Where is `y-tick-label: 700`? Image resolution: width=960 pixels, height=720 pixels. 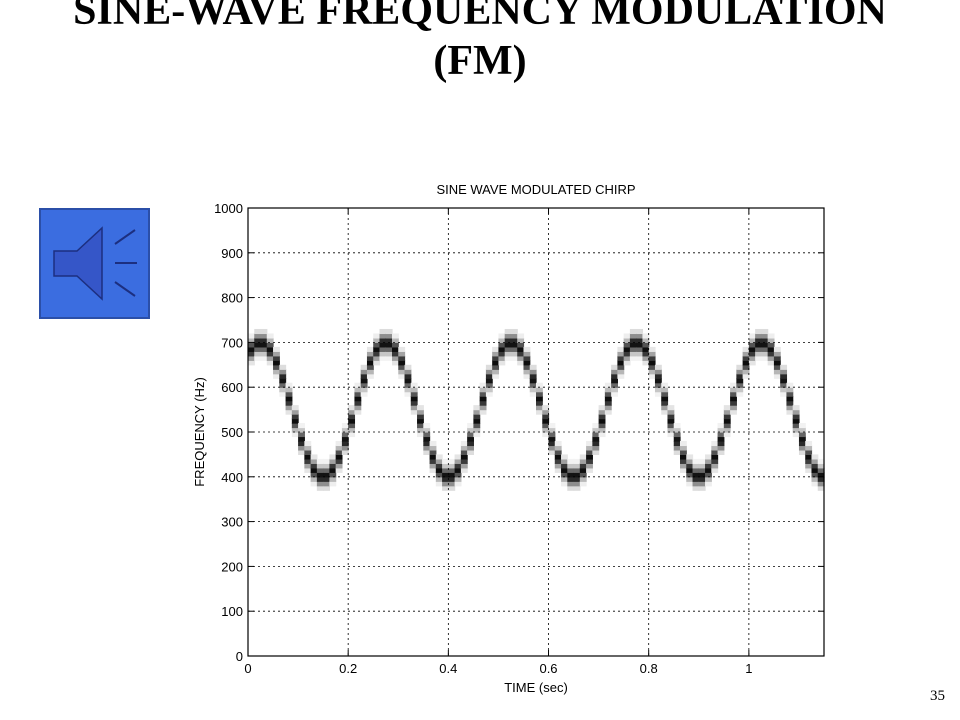
y-tick-label: 700 is located at coordinates (232, 342).